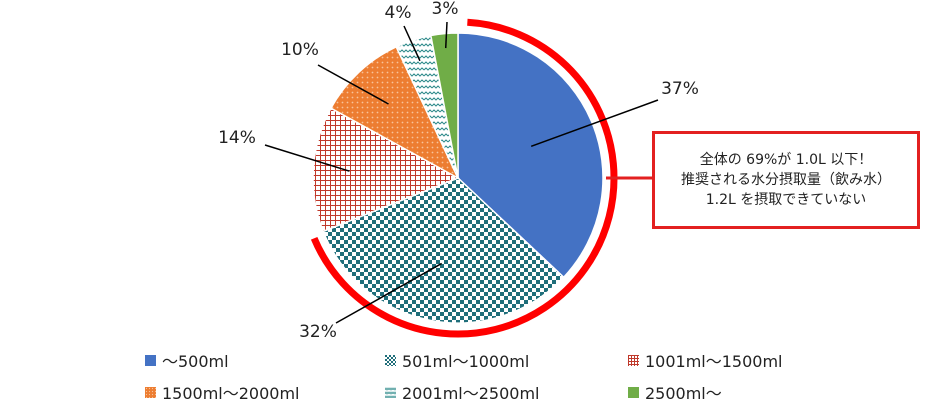 Image resolution: width=936 pixels, height=409 pixels. I want to click on callout-line-2: 推奨される水分摂取量（飲み水）, so click(786, 180).